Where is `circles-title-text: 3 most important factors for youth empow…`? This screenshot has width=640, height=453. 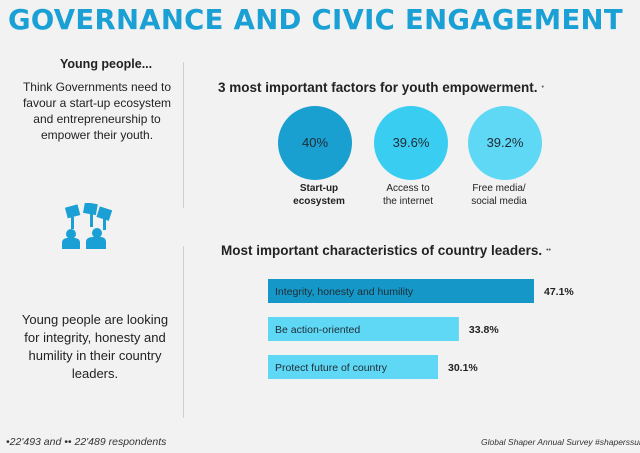
circles-title-text: 3 most important factors for youth empow… is located at coordinates (378, 87).